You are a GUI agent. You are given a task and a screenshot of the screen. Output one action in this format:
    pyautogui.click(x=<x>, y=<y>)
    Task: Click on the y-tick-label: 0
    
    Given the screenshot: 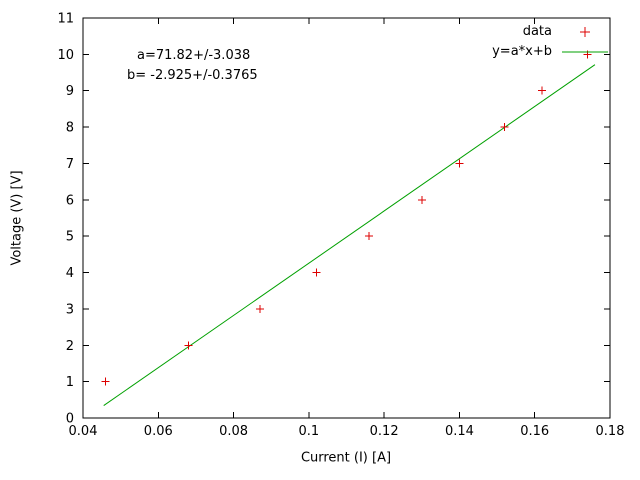 What is the action you would take?
    pyautogui.click(x=70, y=419)
    